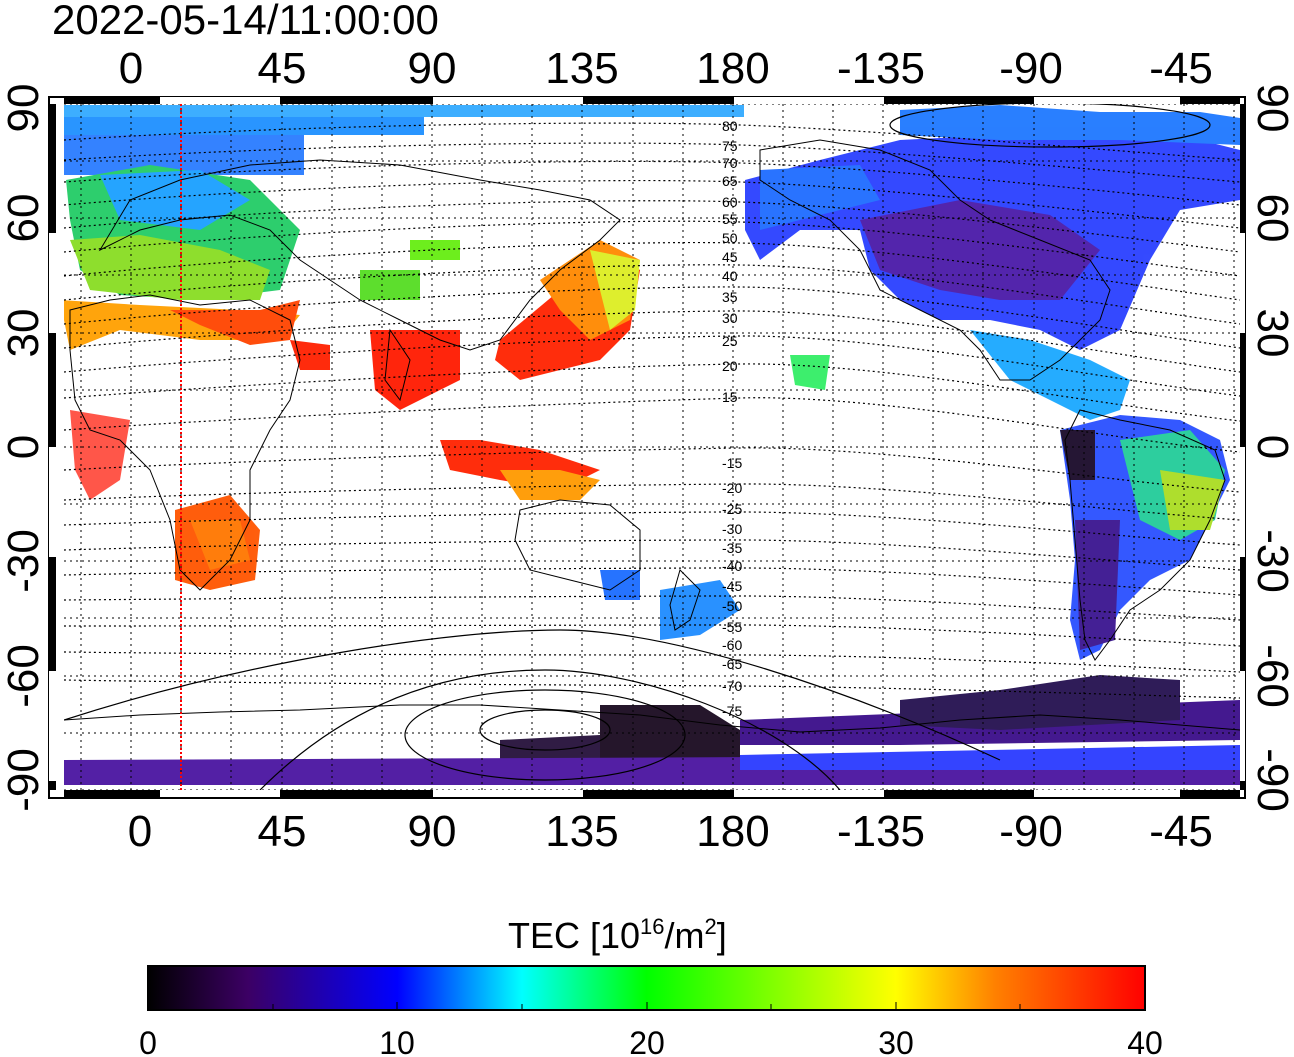 This screenshot has width=1294, height=1057. What do you see at coordinates (730, 146) in the screenshot?
I see `mlat-label: 75` at bounding box center [730, 146].